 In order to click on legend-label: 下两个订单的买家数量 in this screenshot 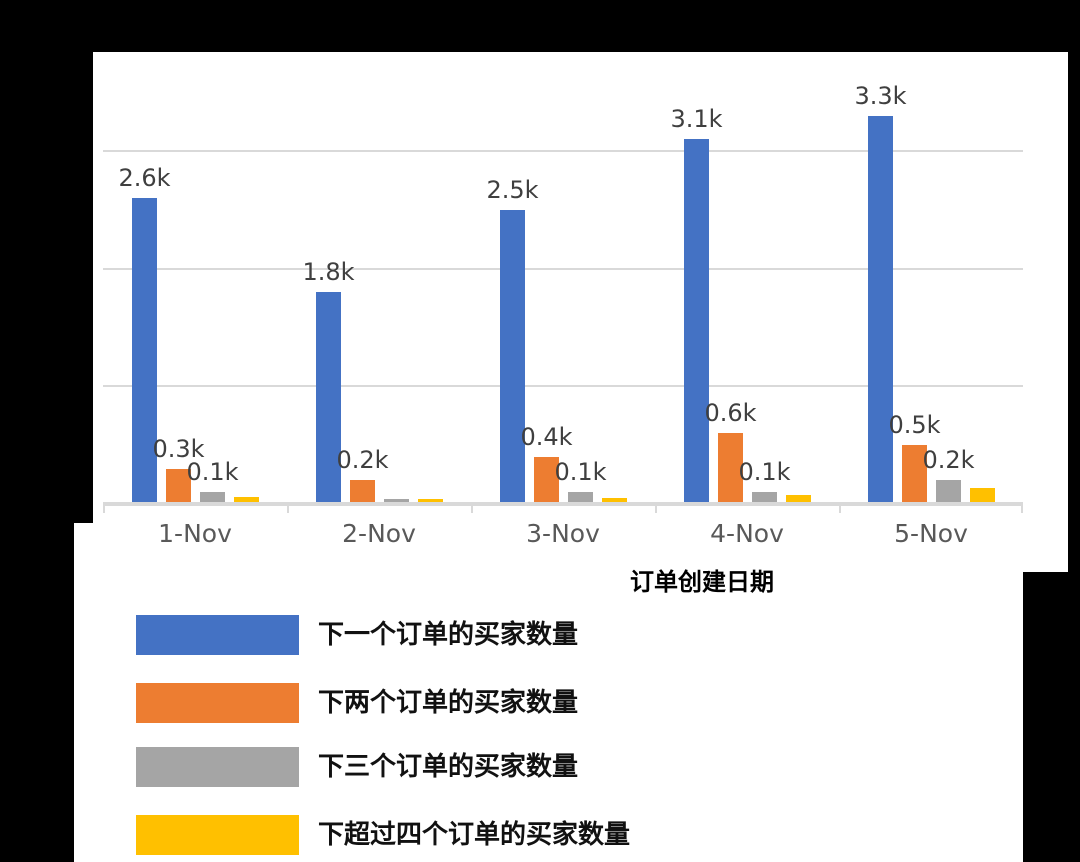, I will do `click(448, 703)`.